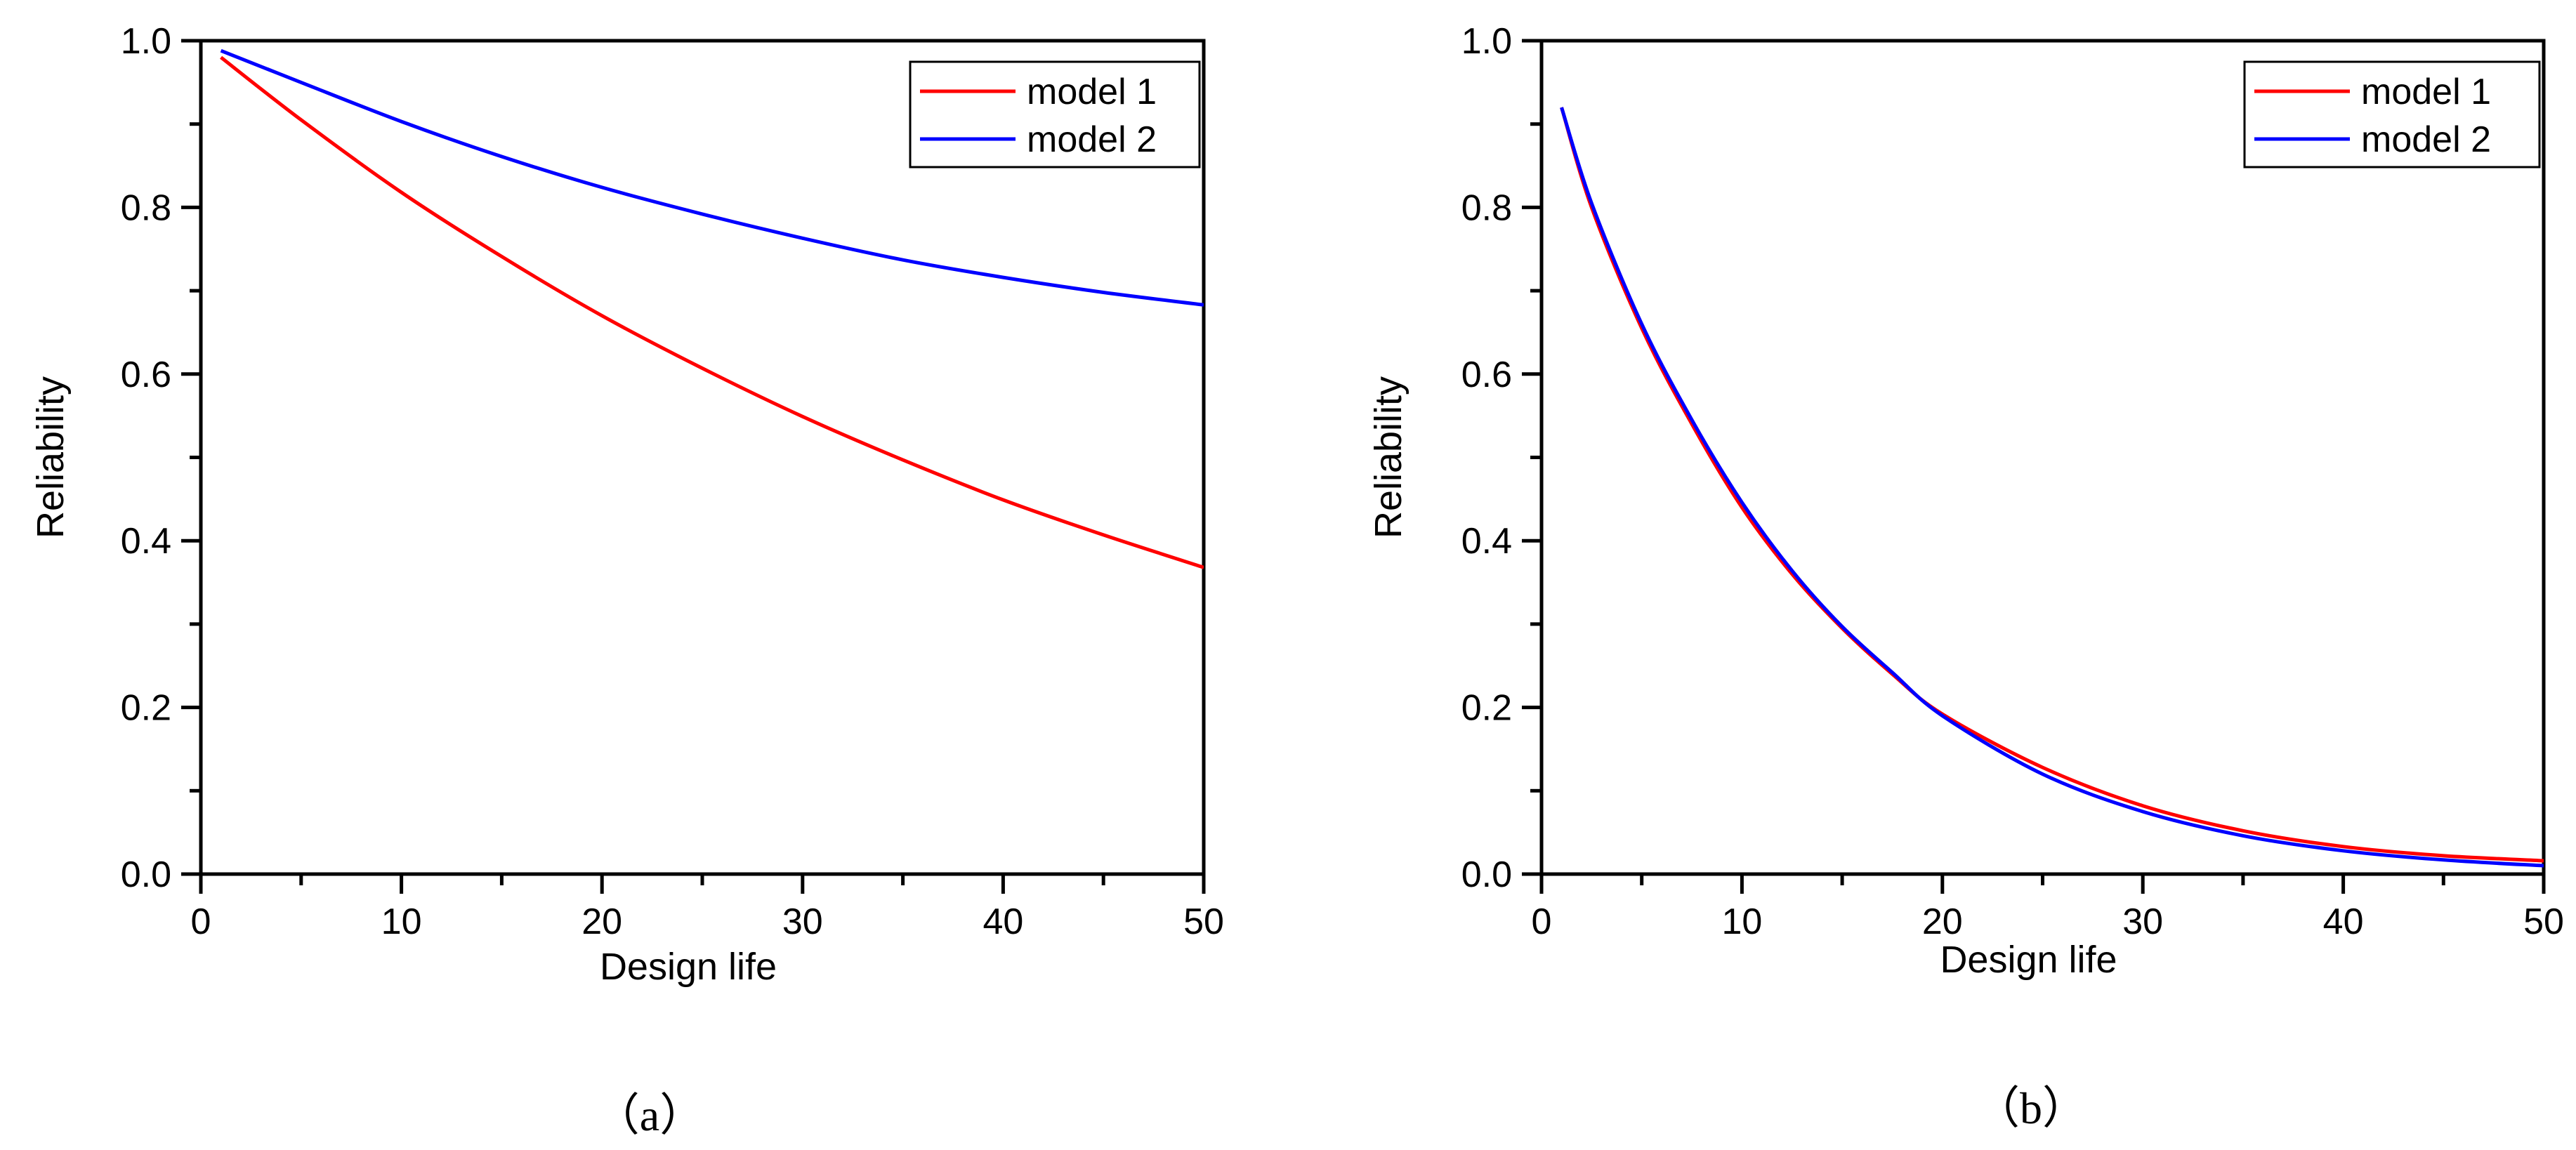  Describe the element at coordinates (649, 1115) in the screenshot. I see `panel-caption: （a）` at that location.